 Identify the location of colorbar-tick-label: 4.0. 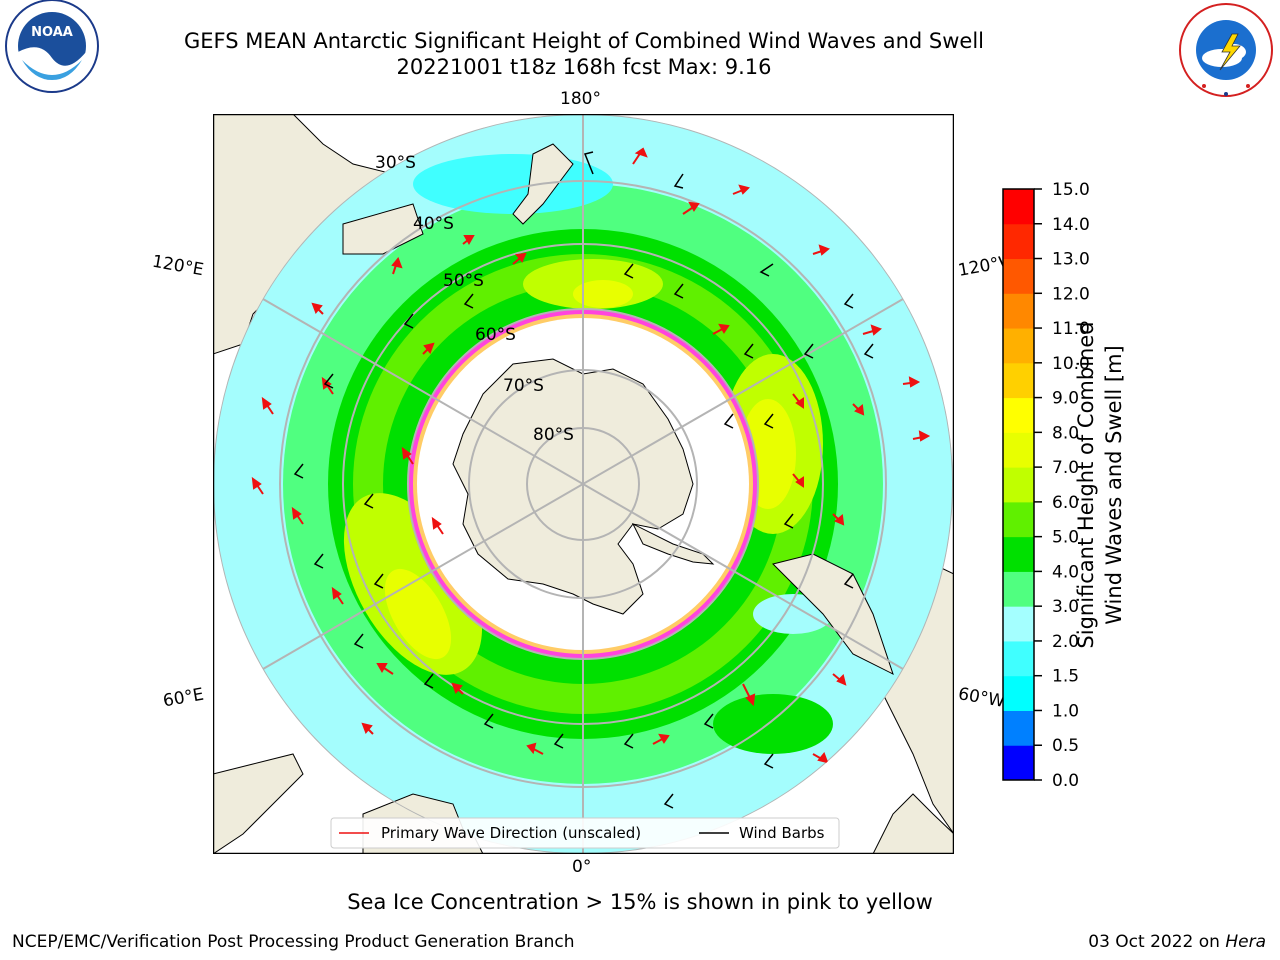
(1065, 572).